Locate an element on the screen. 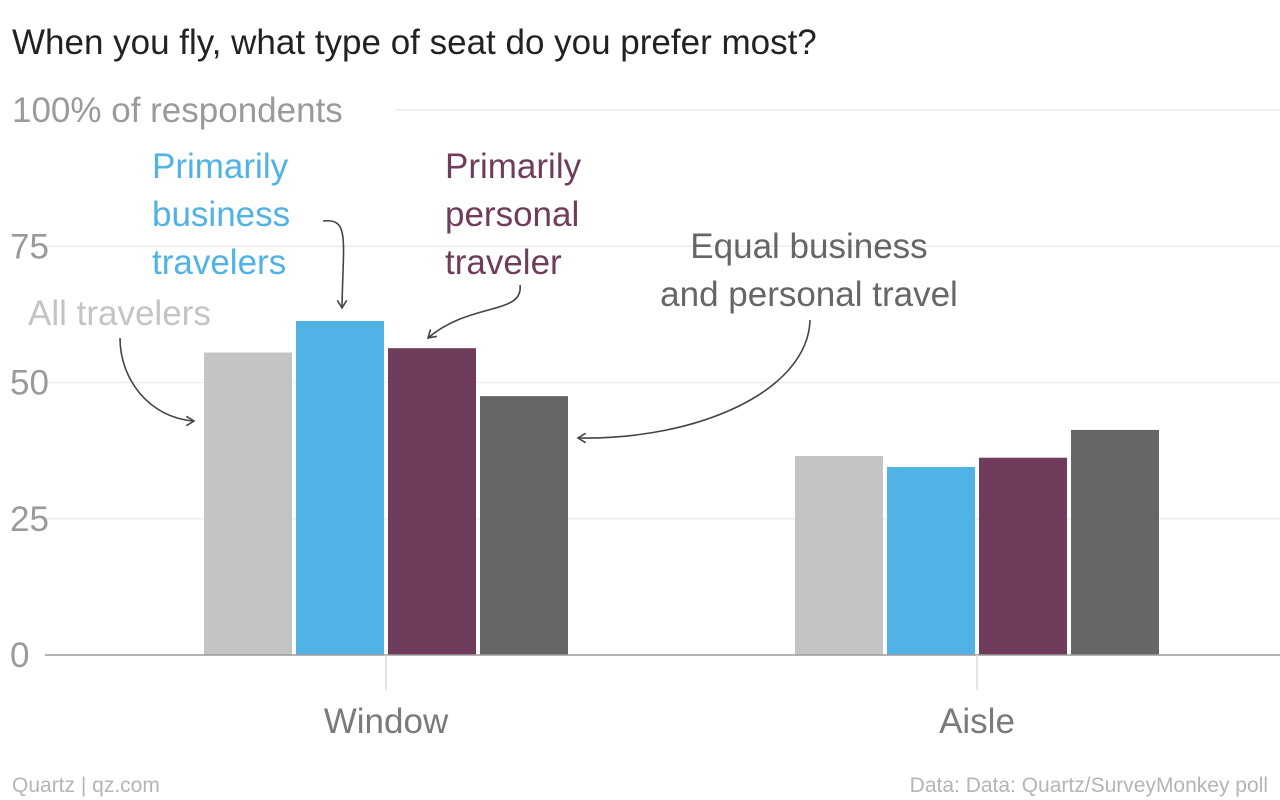 The height and width of the screenshot is (800, 1280). y-tick-label: 75 is located at coordinates (29, 246).